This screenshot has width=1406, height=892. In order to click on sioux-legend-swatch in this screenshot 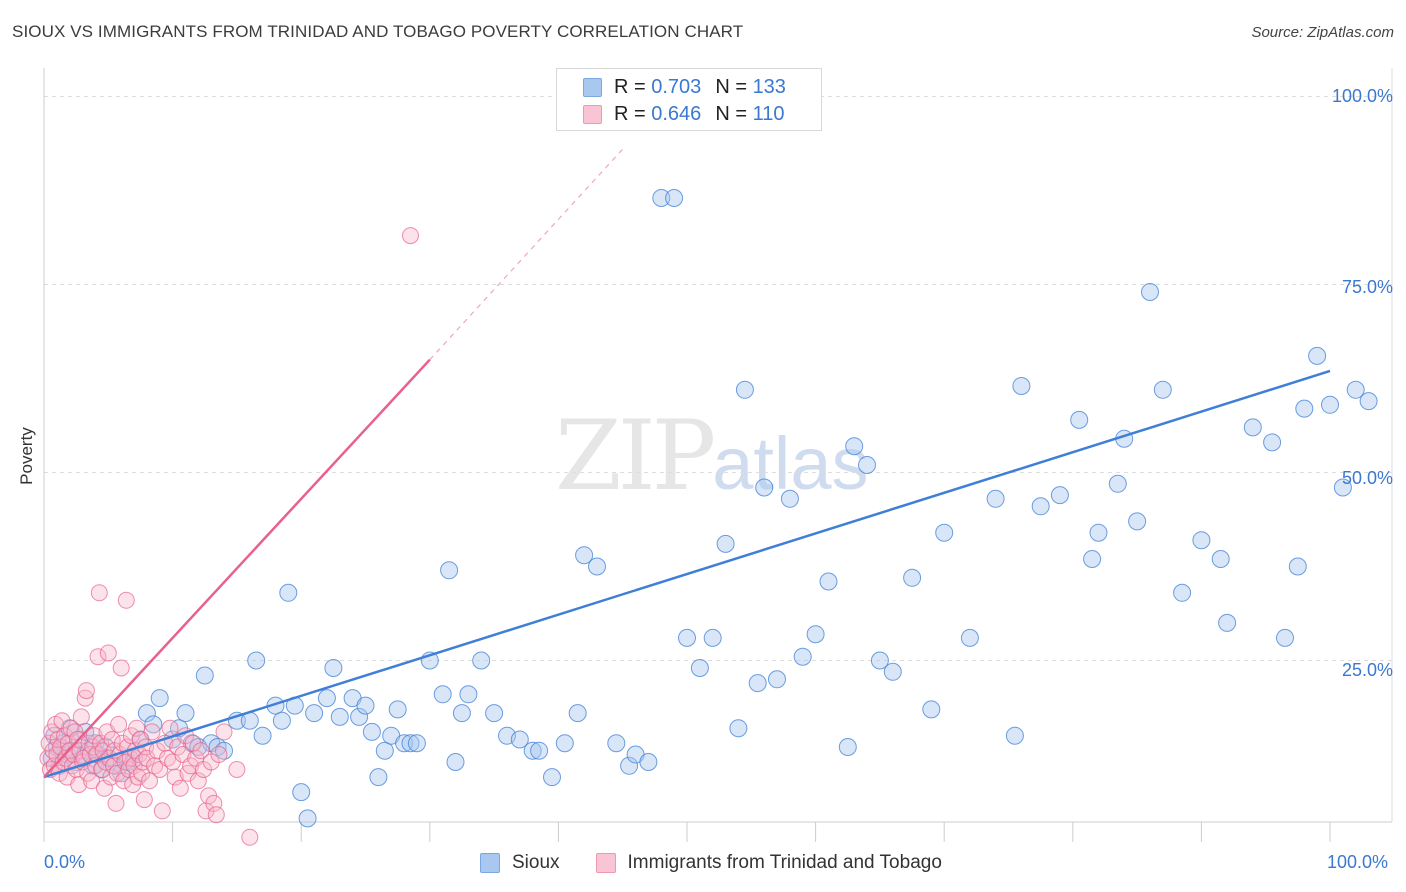, I will do `click(490, 863)`.